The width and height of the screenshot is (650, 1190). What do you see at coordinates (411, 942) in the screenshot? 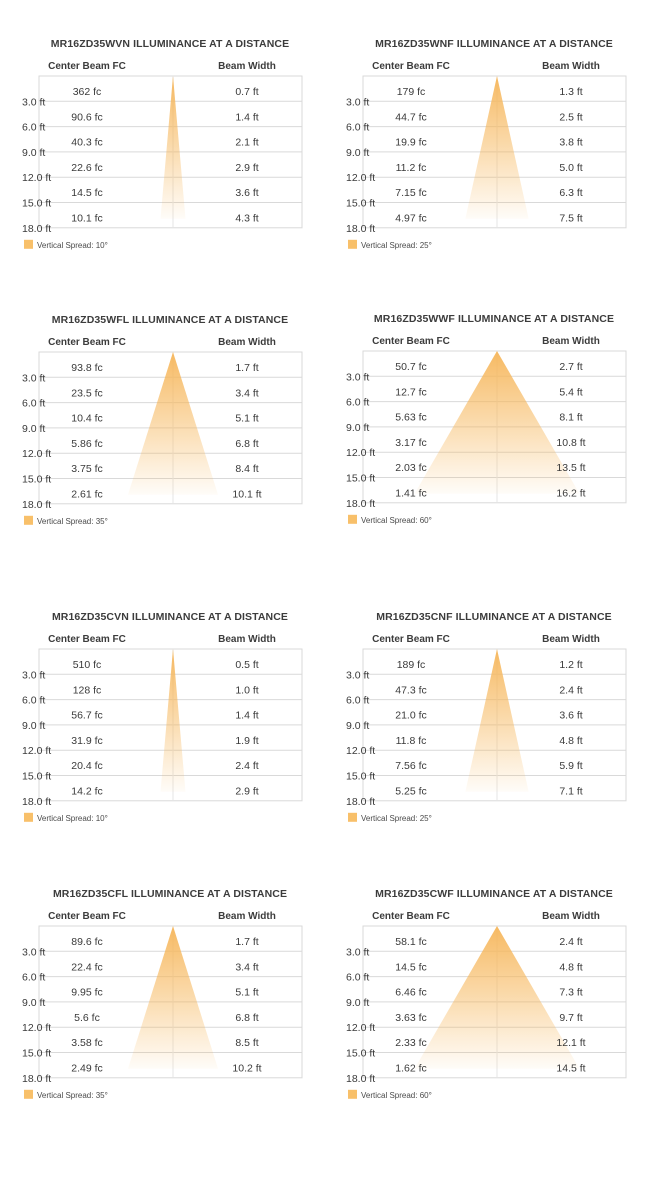
I see `center-beam-value: 58.1 fc` at bounding box center [411, 942].